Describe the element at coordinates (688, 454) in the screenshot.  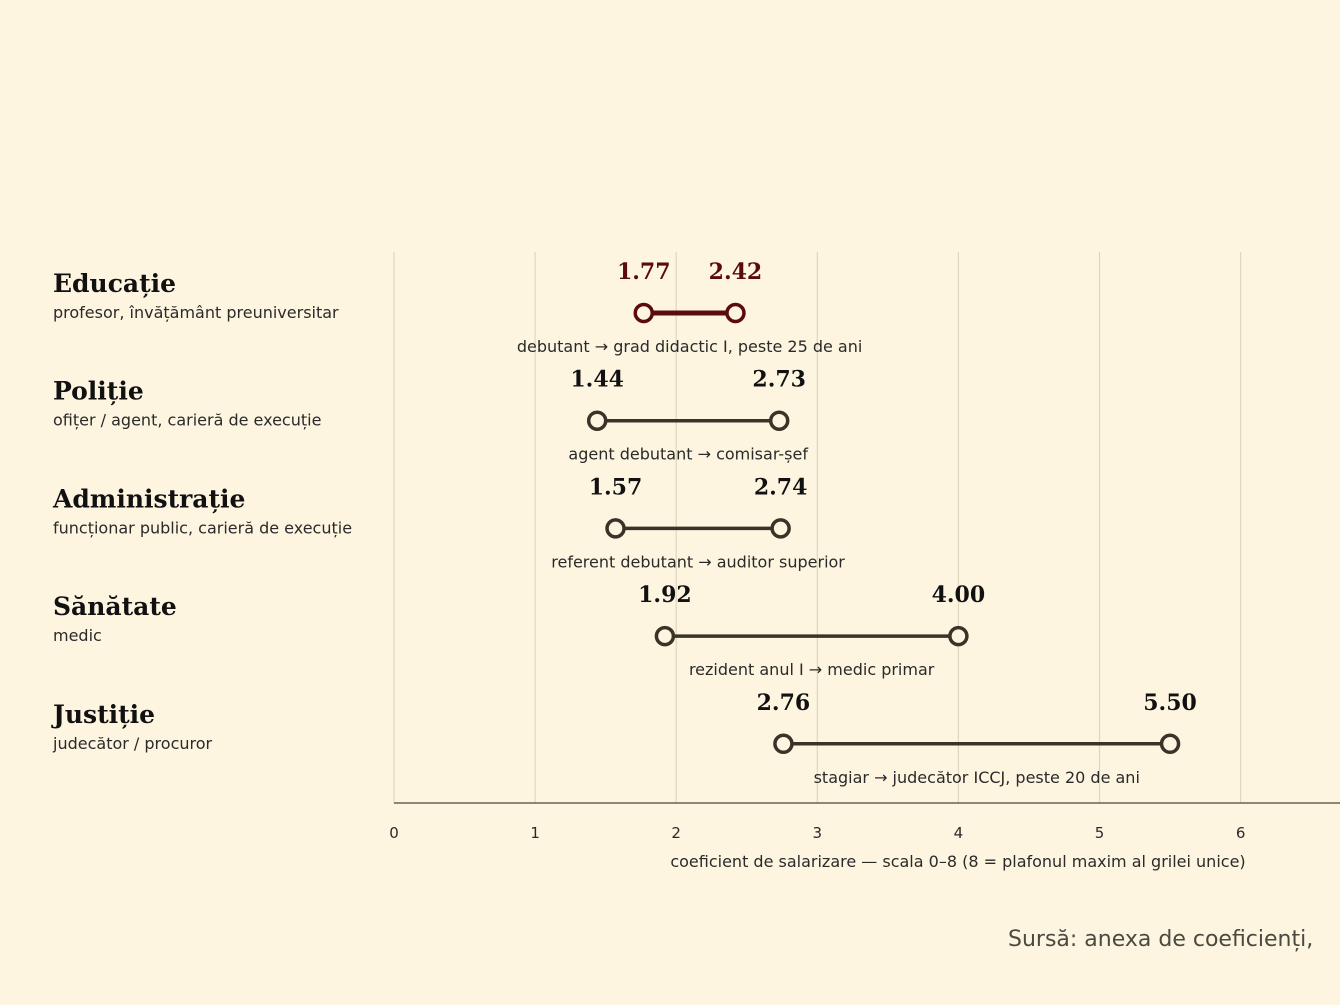
I see `range-note: agent debutant → comisar-șef` at that location.